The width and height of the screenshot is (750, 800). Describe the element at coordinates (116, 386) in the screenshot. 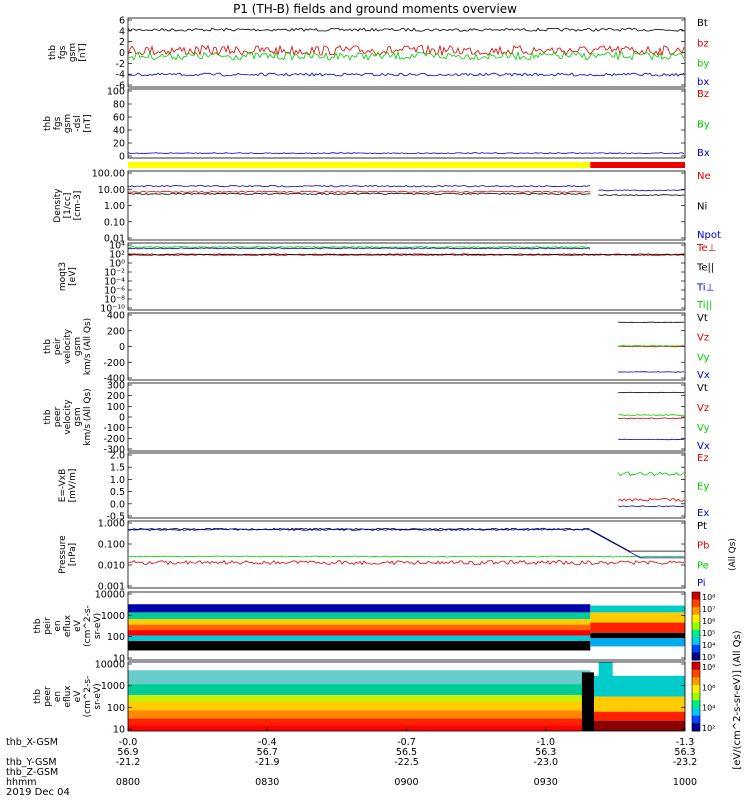

I see `y-tick-label: 300` at that location.